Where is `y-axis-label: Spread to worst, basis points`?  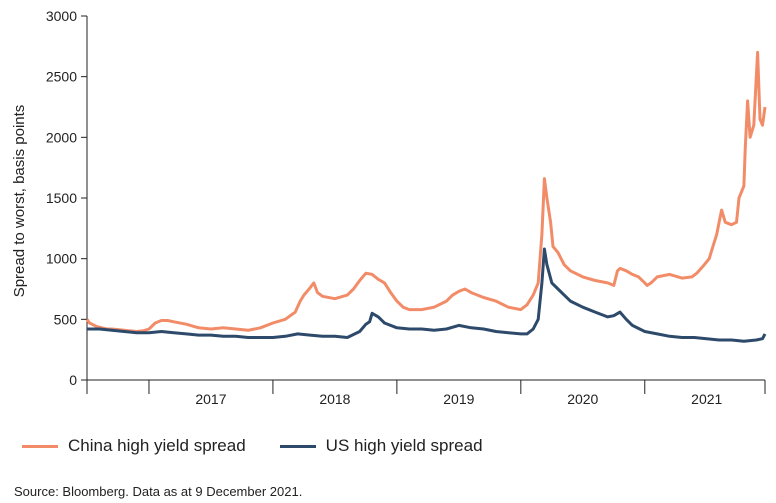 y-axis-label: Spread to worst, basis points is located at coordinates (19, 201).